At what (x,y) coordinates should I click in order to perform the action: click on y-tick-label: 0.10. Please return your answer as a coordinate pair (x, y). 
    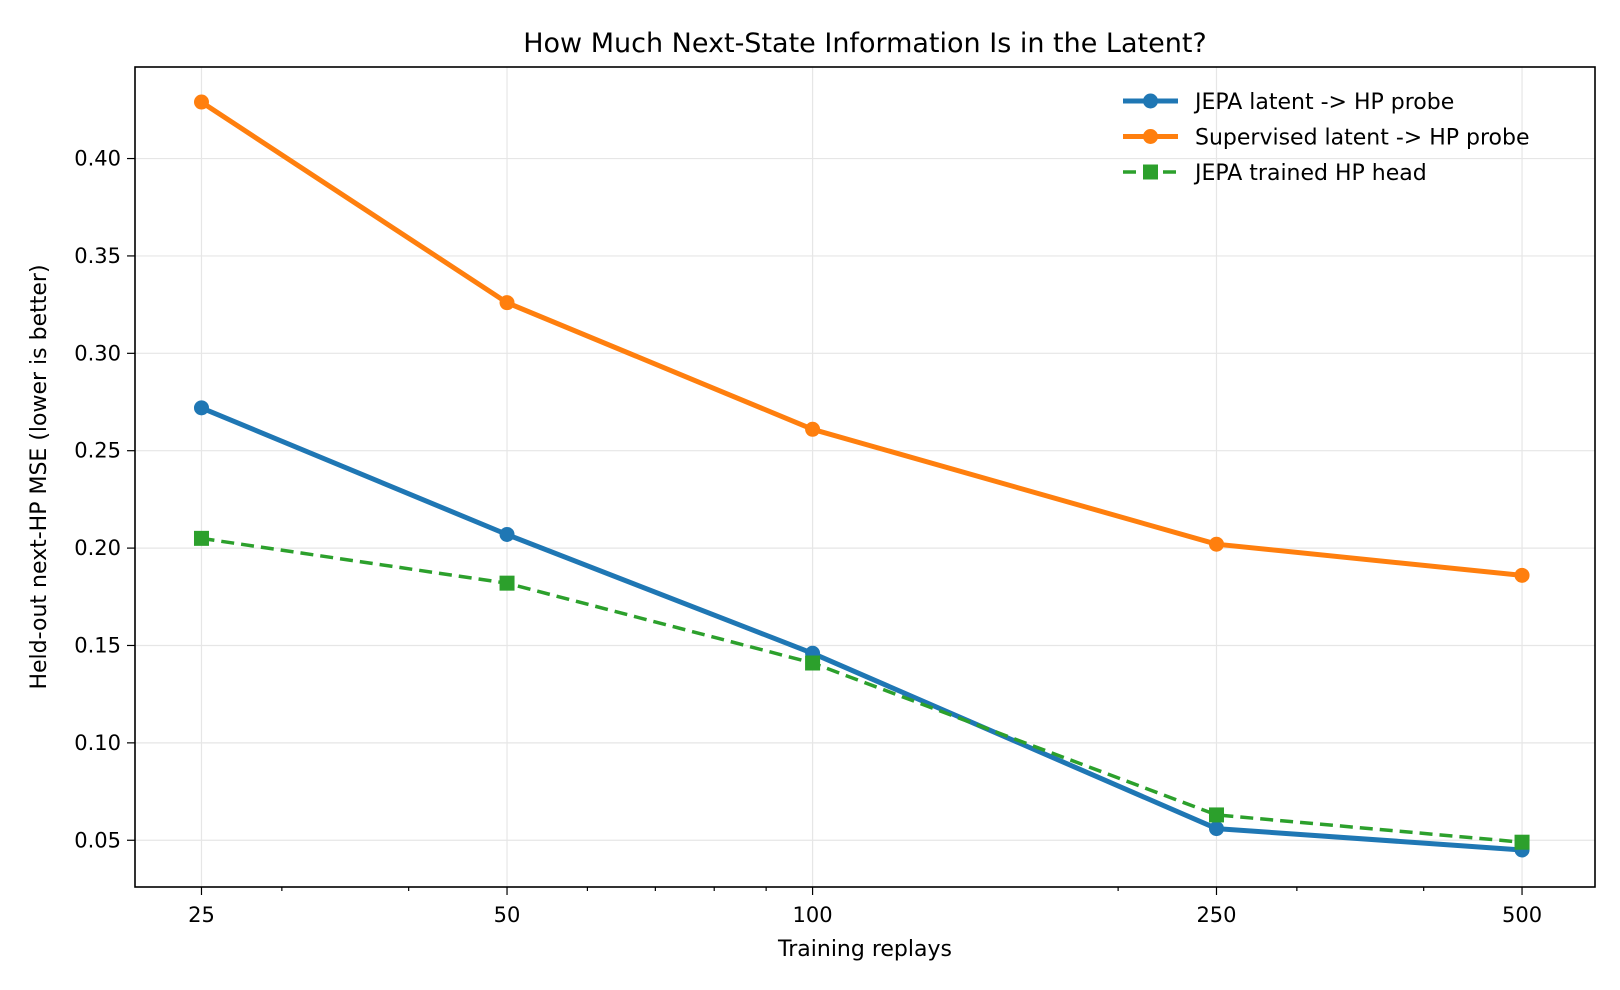
    Looking at the image, I should click on (97, 743).